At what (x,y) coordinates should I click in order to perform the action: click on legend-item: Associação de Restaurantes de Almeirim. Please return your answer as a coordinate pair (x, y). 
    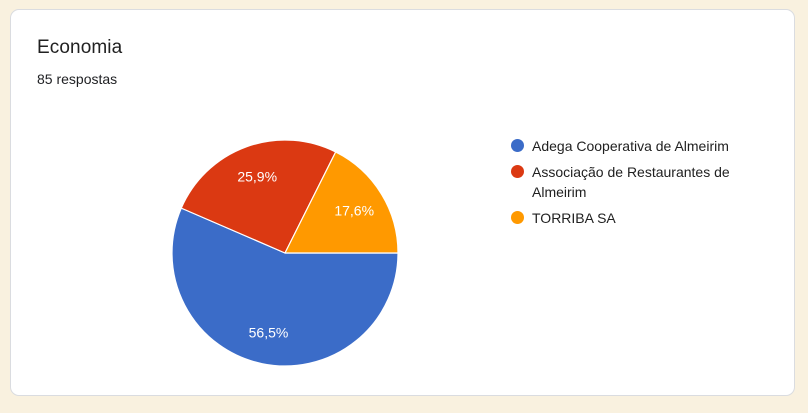
    Looking at the image, I should click on (636, 182).